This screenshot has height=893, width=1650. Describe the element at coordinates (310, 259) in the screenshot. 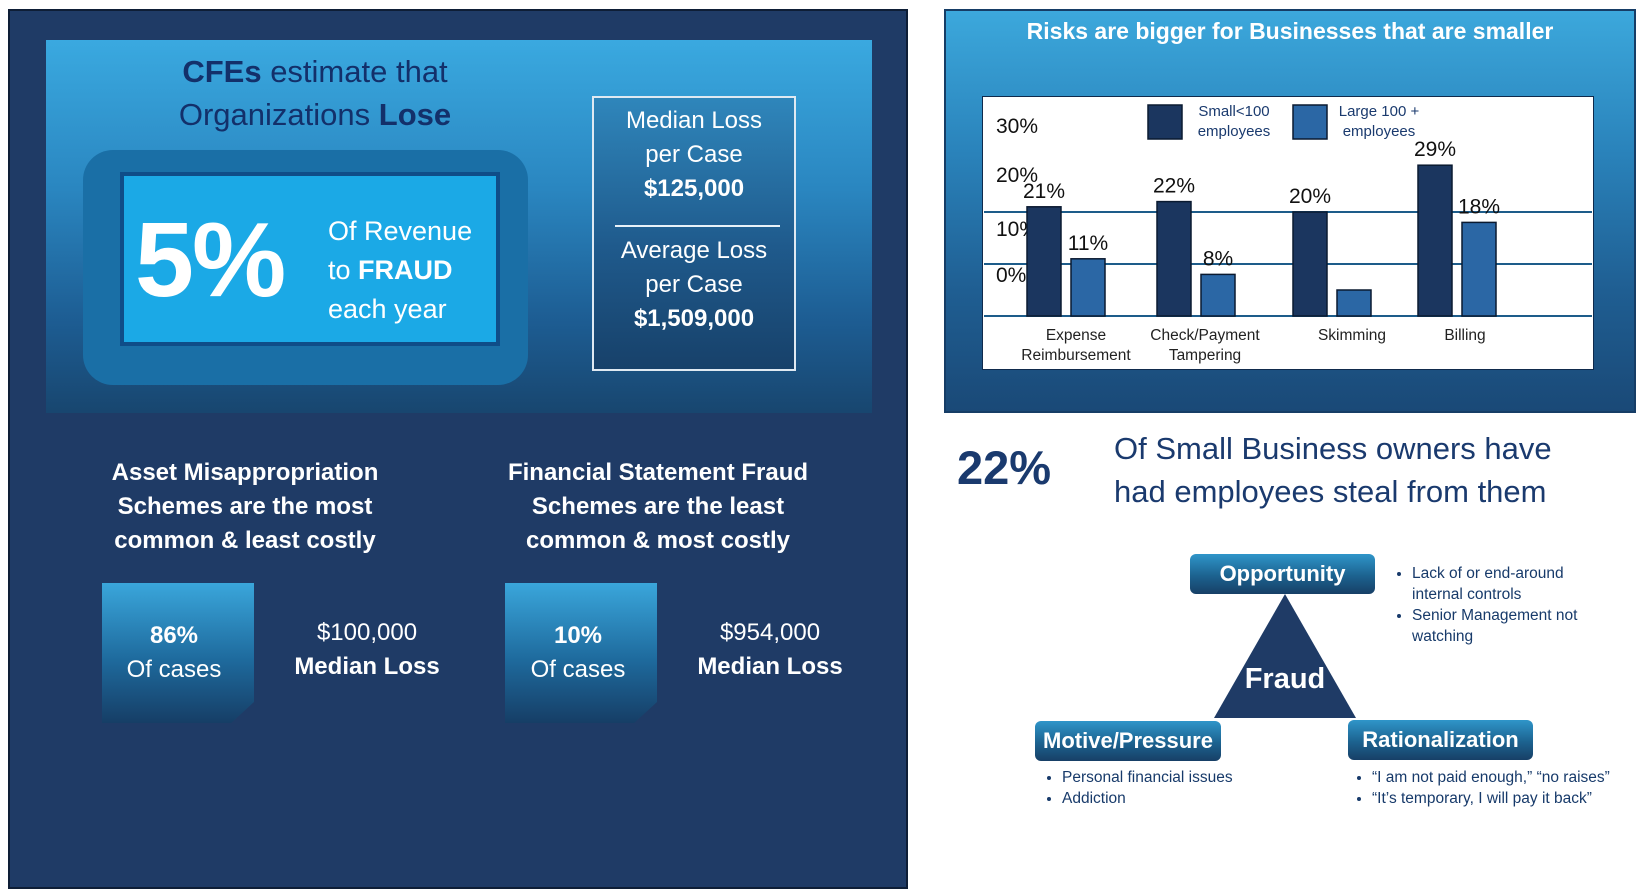

I see `percent-box` at that location.